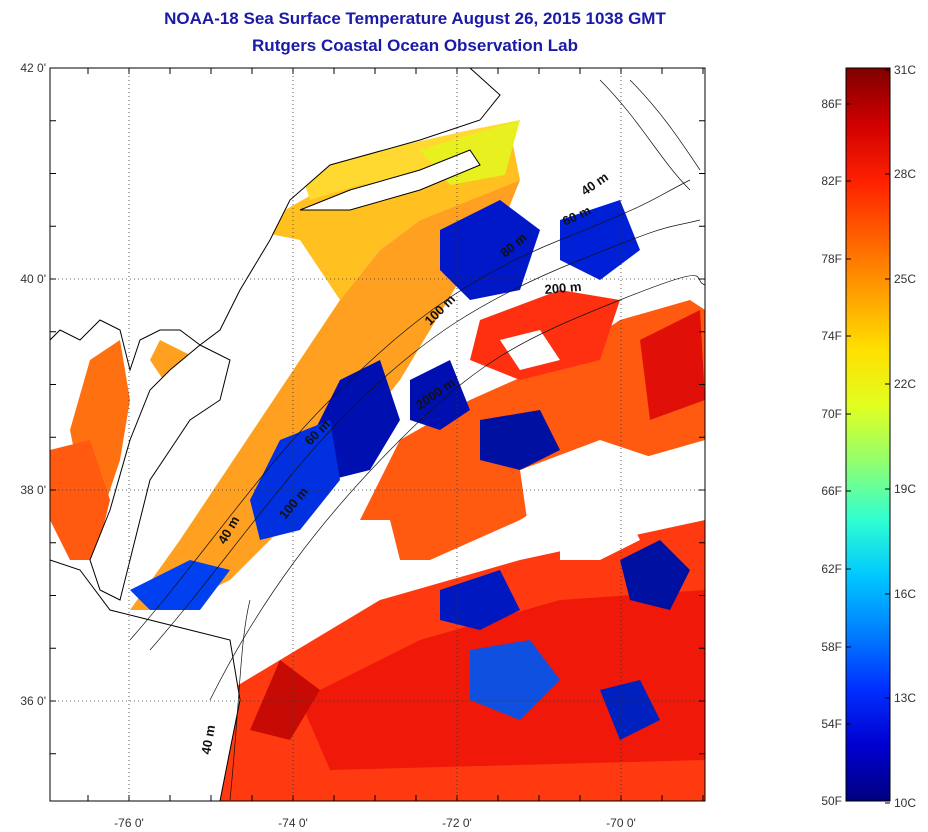 This screenshot has height=832, width=928. Describe the element at coordinates (905, 594) in the screenshot. I see `celsius-label: 16C` at that location.